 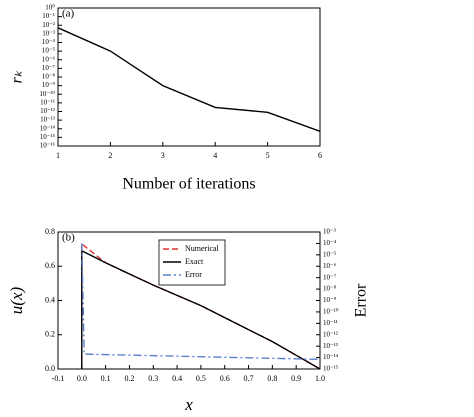 What do you see at coordinates (48, 25) in the screenshot?
I see `y-tick-label: 10⁻²` at bounding box center [48, 25].